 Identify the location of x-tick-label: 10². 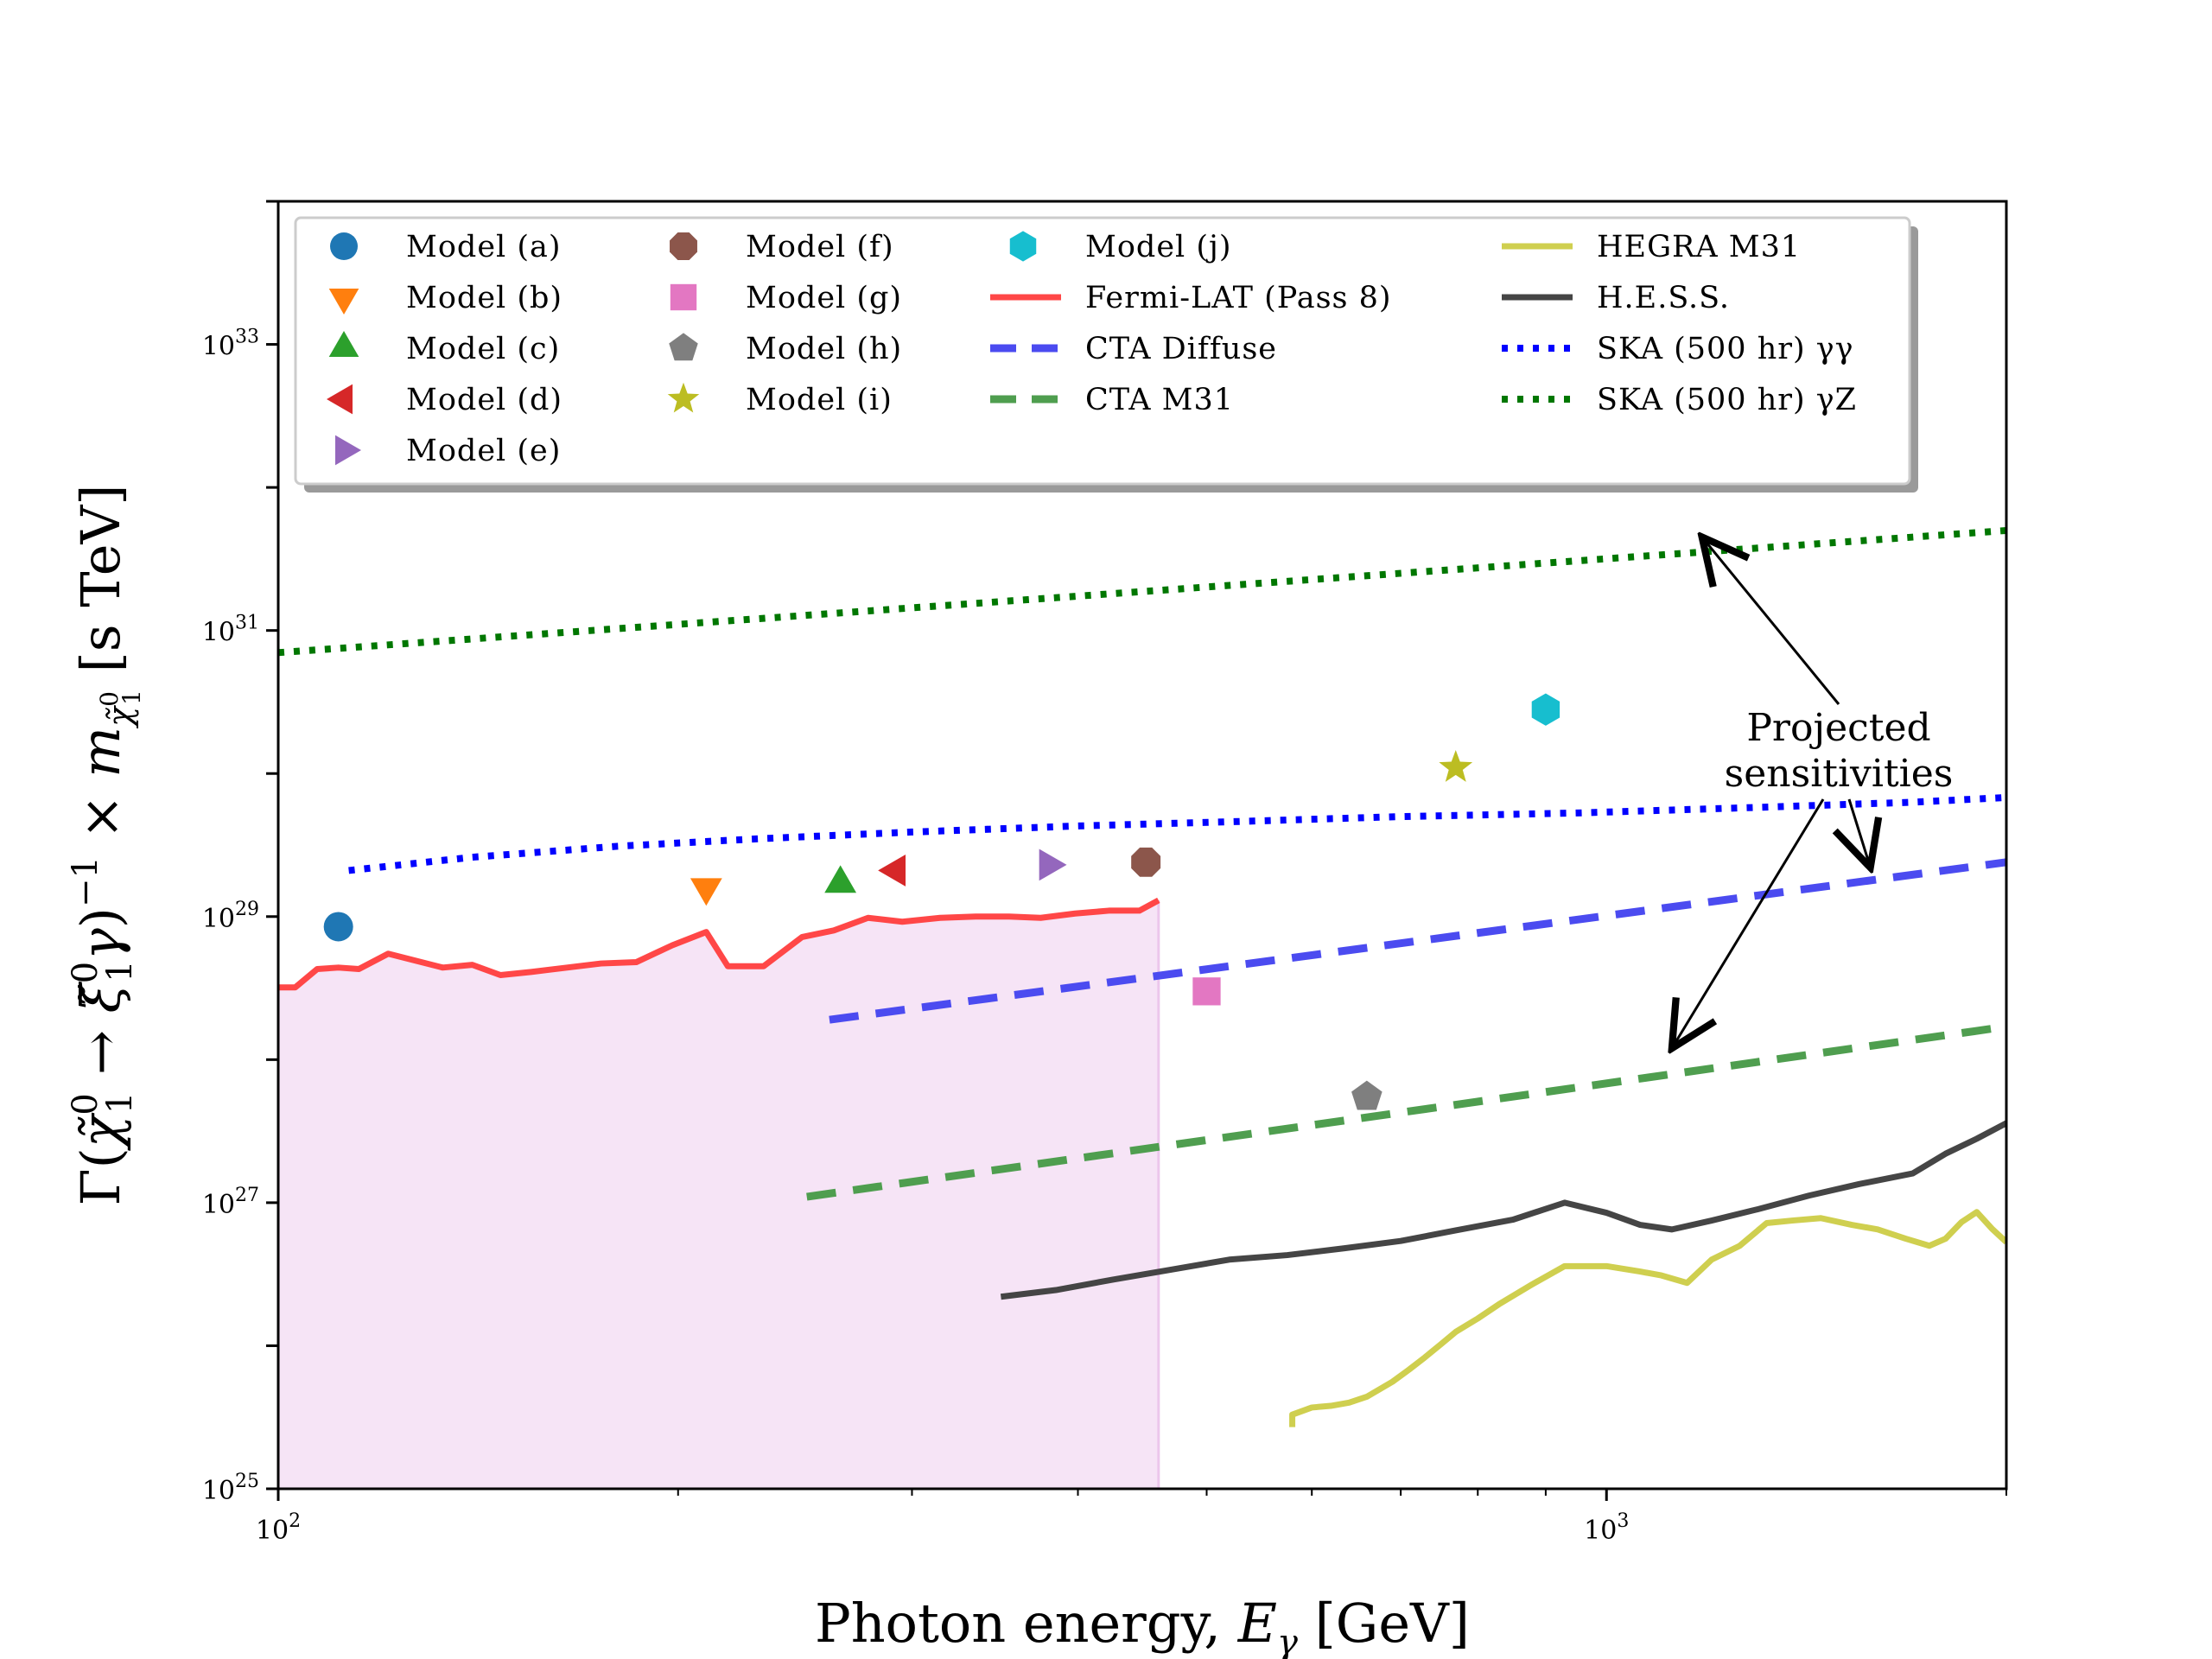
(278, 1528).